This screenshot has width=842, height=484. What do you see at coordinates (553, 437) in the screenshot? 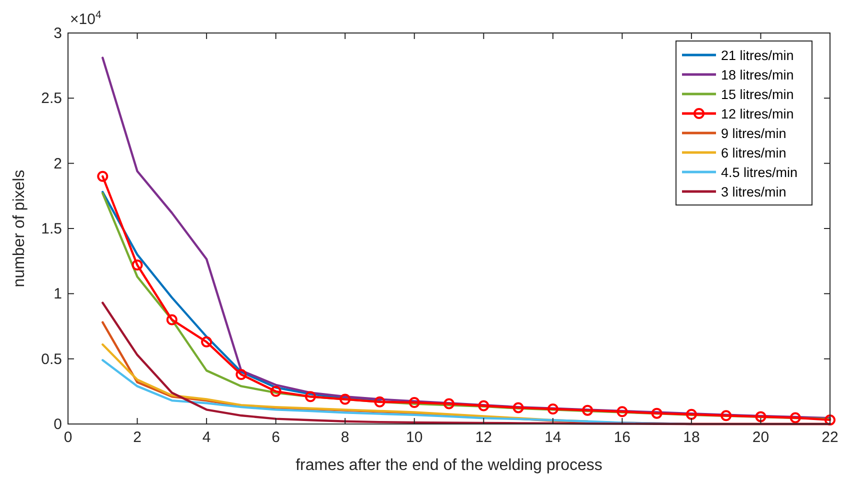
I see `x-tick-label: 14` at bounding box center [553, 437].